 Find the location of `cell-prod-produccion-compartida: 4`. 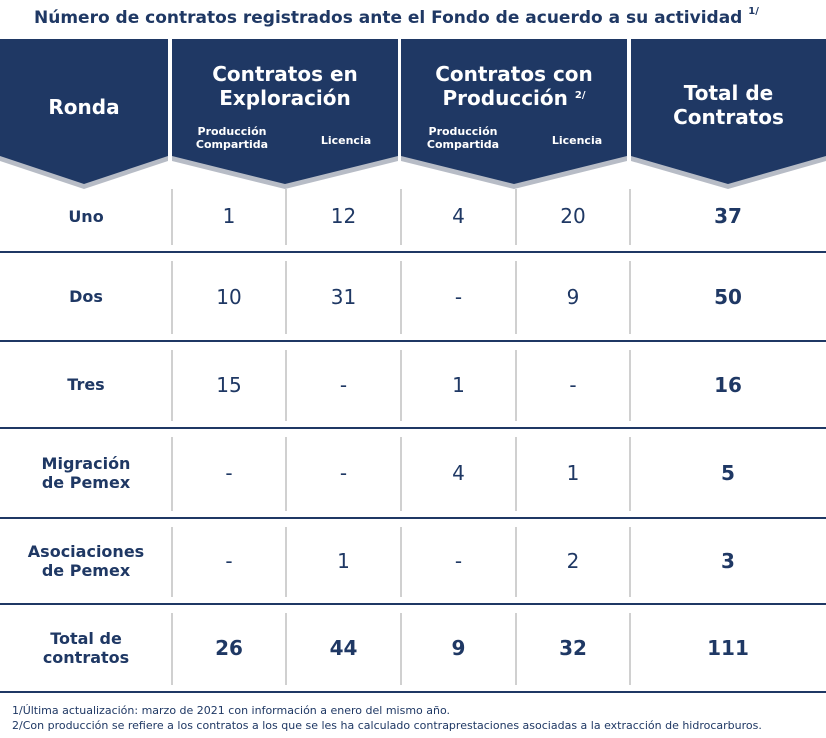

cell-prod-produccion-compartida: 4 is located at coordinates (458, 473).